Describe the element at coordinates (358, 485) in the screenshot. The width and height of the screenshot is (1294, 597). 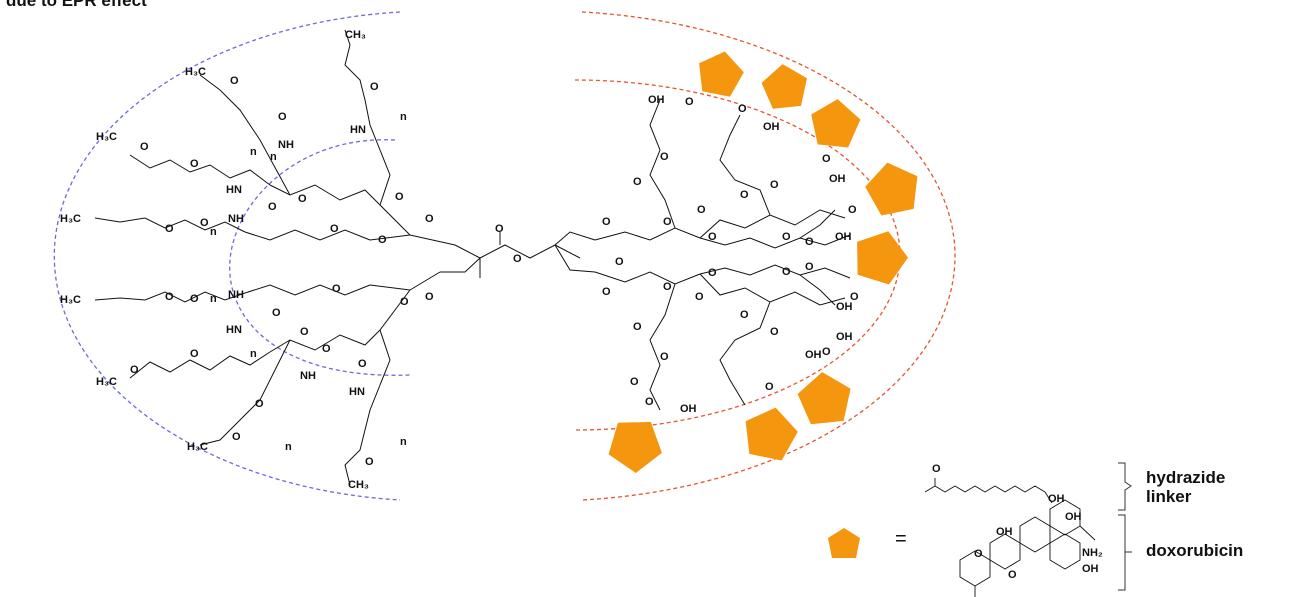
I see `atom-label-methyl: CH₃` at that location.